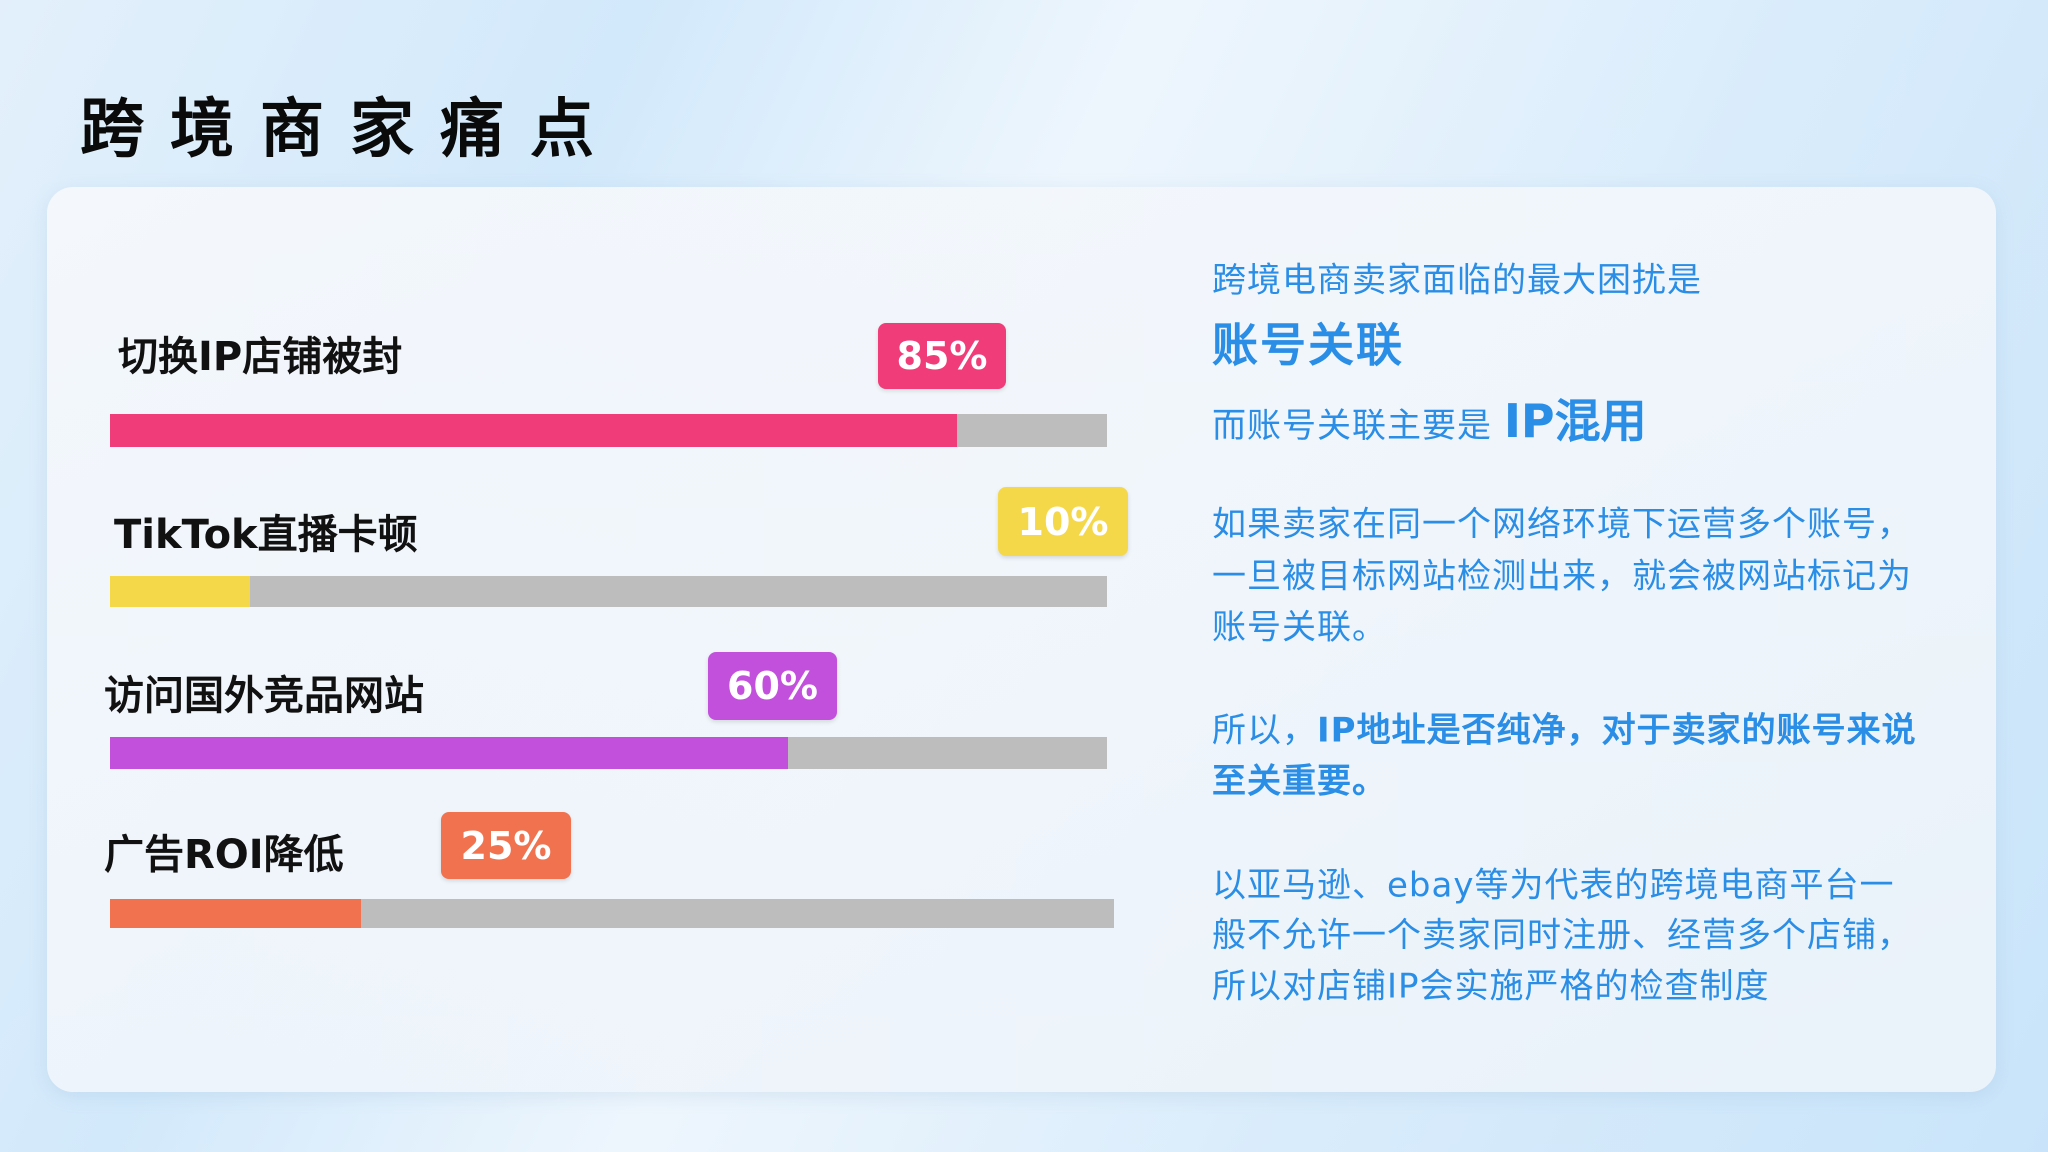  What do you see at coordinates (1308, 345) in the screenshot?
I see `highlight-account-association: 账号关联` at bounding box center [1308, 345].